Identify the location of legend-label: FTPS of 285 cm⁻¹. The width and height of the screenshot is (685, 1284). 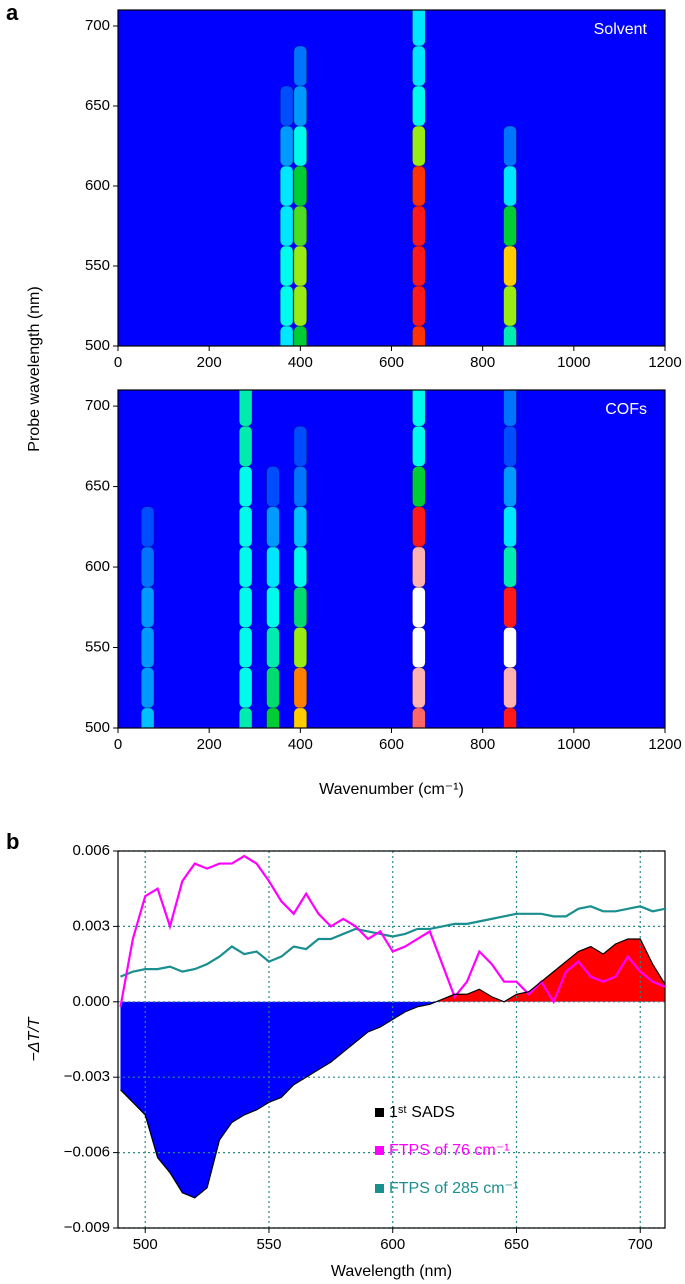
(453, 1188).